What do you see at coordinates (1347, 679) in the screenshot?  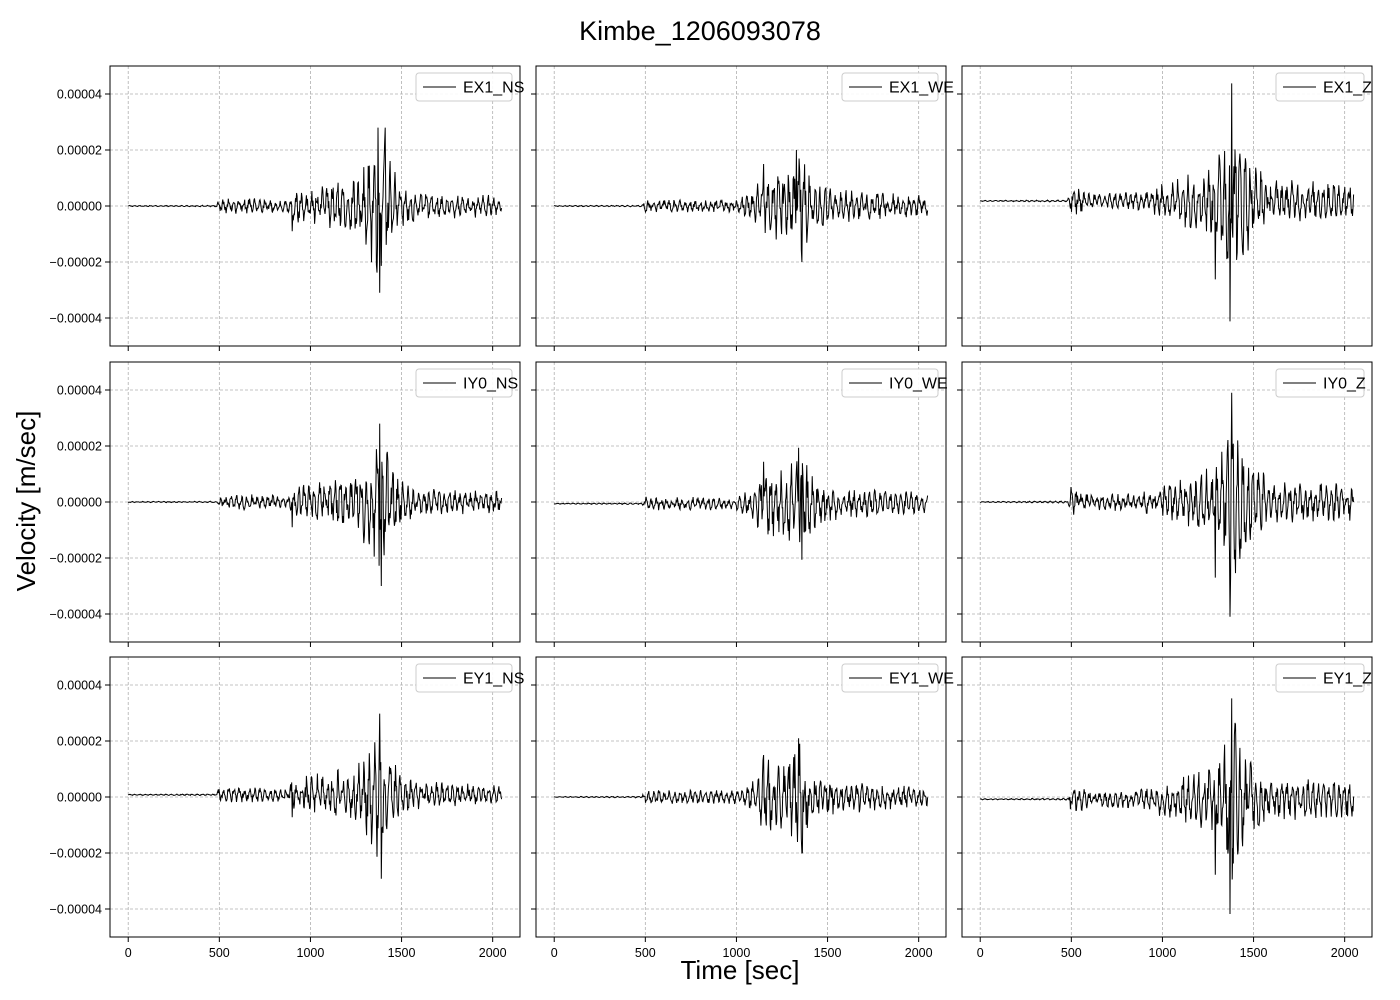 I see `legend-label: EY1_Z` at bounding box center [1347, 679].